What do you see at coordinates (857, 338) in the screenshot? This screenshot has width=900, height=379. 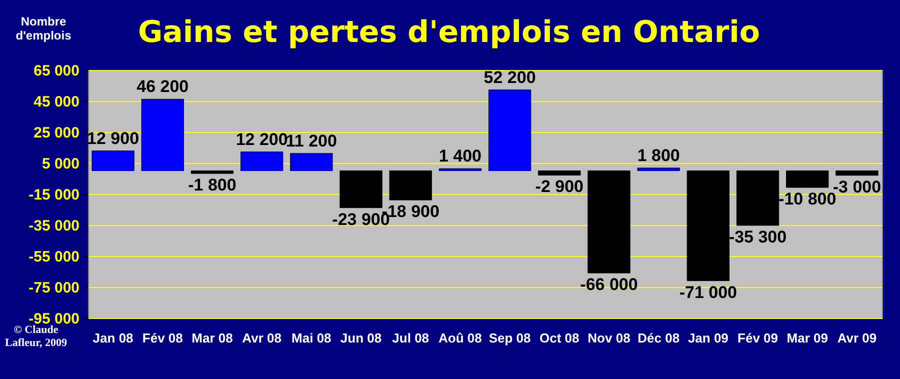 I see `x-tick-label: Avr 09` at bounding box center [857, 338].